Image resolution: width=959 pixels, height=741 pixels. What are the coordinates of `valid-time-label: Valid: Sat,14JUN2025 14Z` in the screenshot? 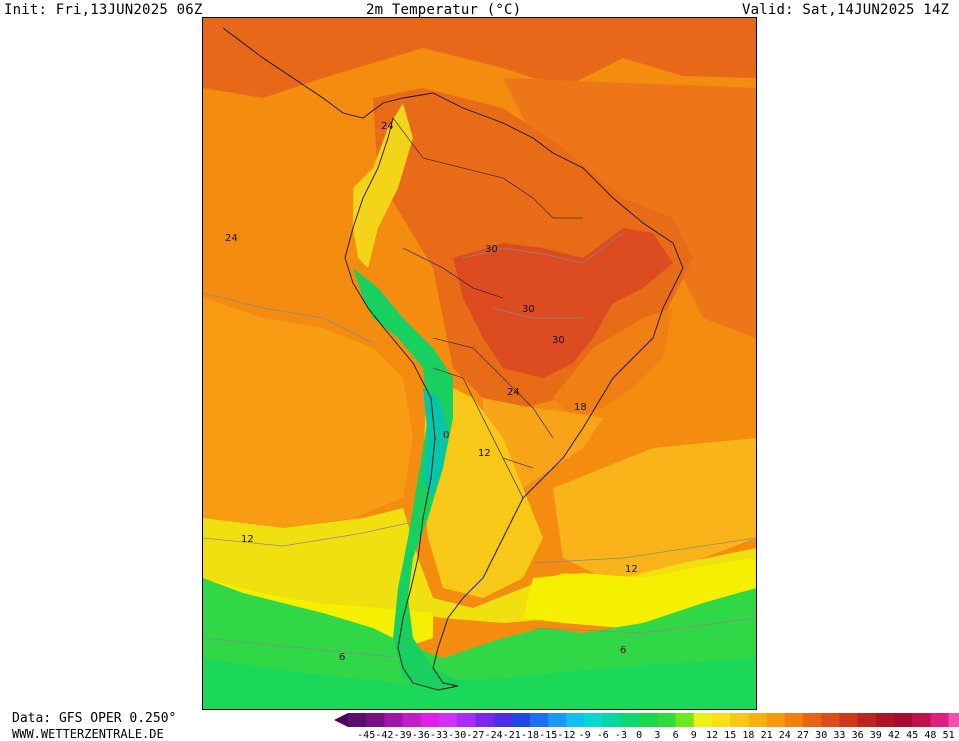 It's located at (846, 10).